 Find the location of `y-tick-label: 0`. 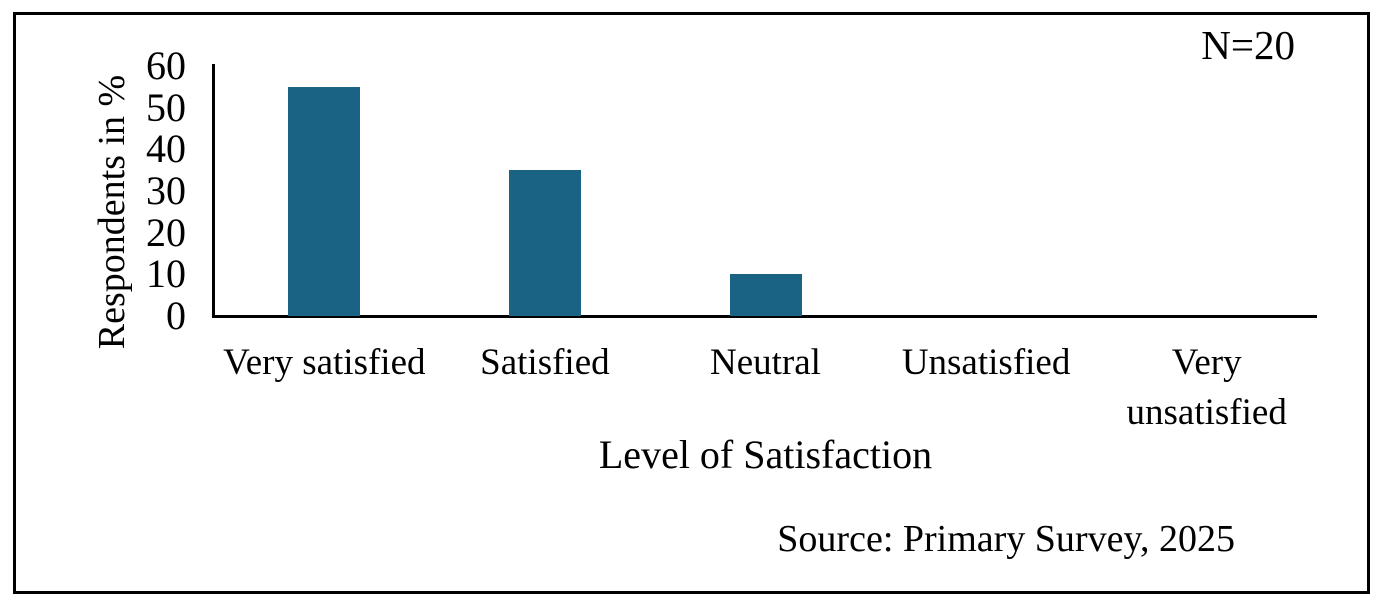

y-tick-label: 0 is located at coordinates (176, 315).